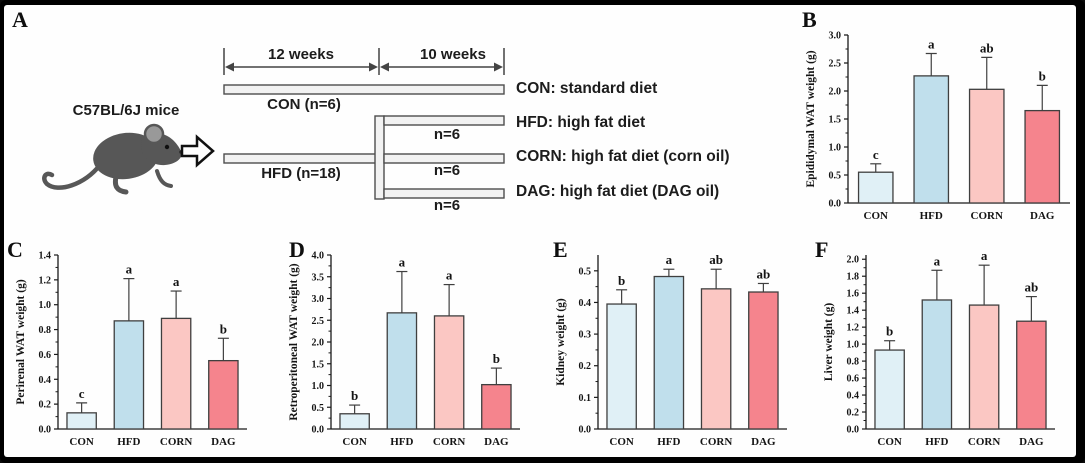 The width and height of the screenshot is (1085, 463). Describe the element at coordinates (585, 398) in the screenshot. I see `y-tick-label: 0.1` at that location.